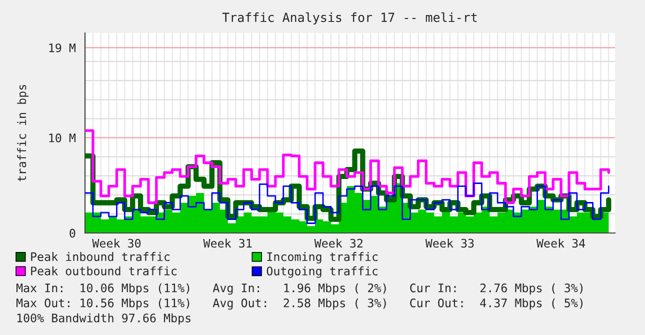 The image size is (645, 335). Describe the element at coordinates (100, 257) in the screenshot. I see `legend-label: Peak inbound traffic` at that location.